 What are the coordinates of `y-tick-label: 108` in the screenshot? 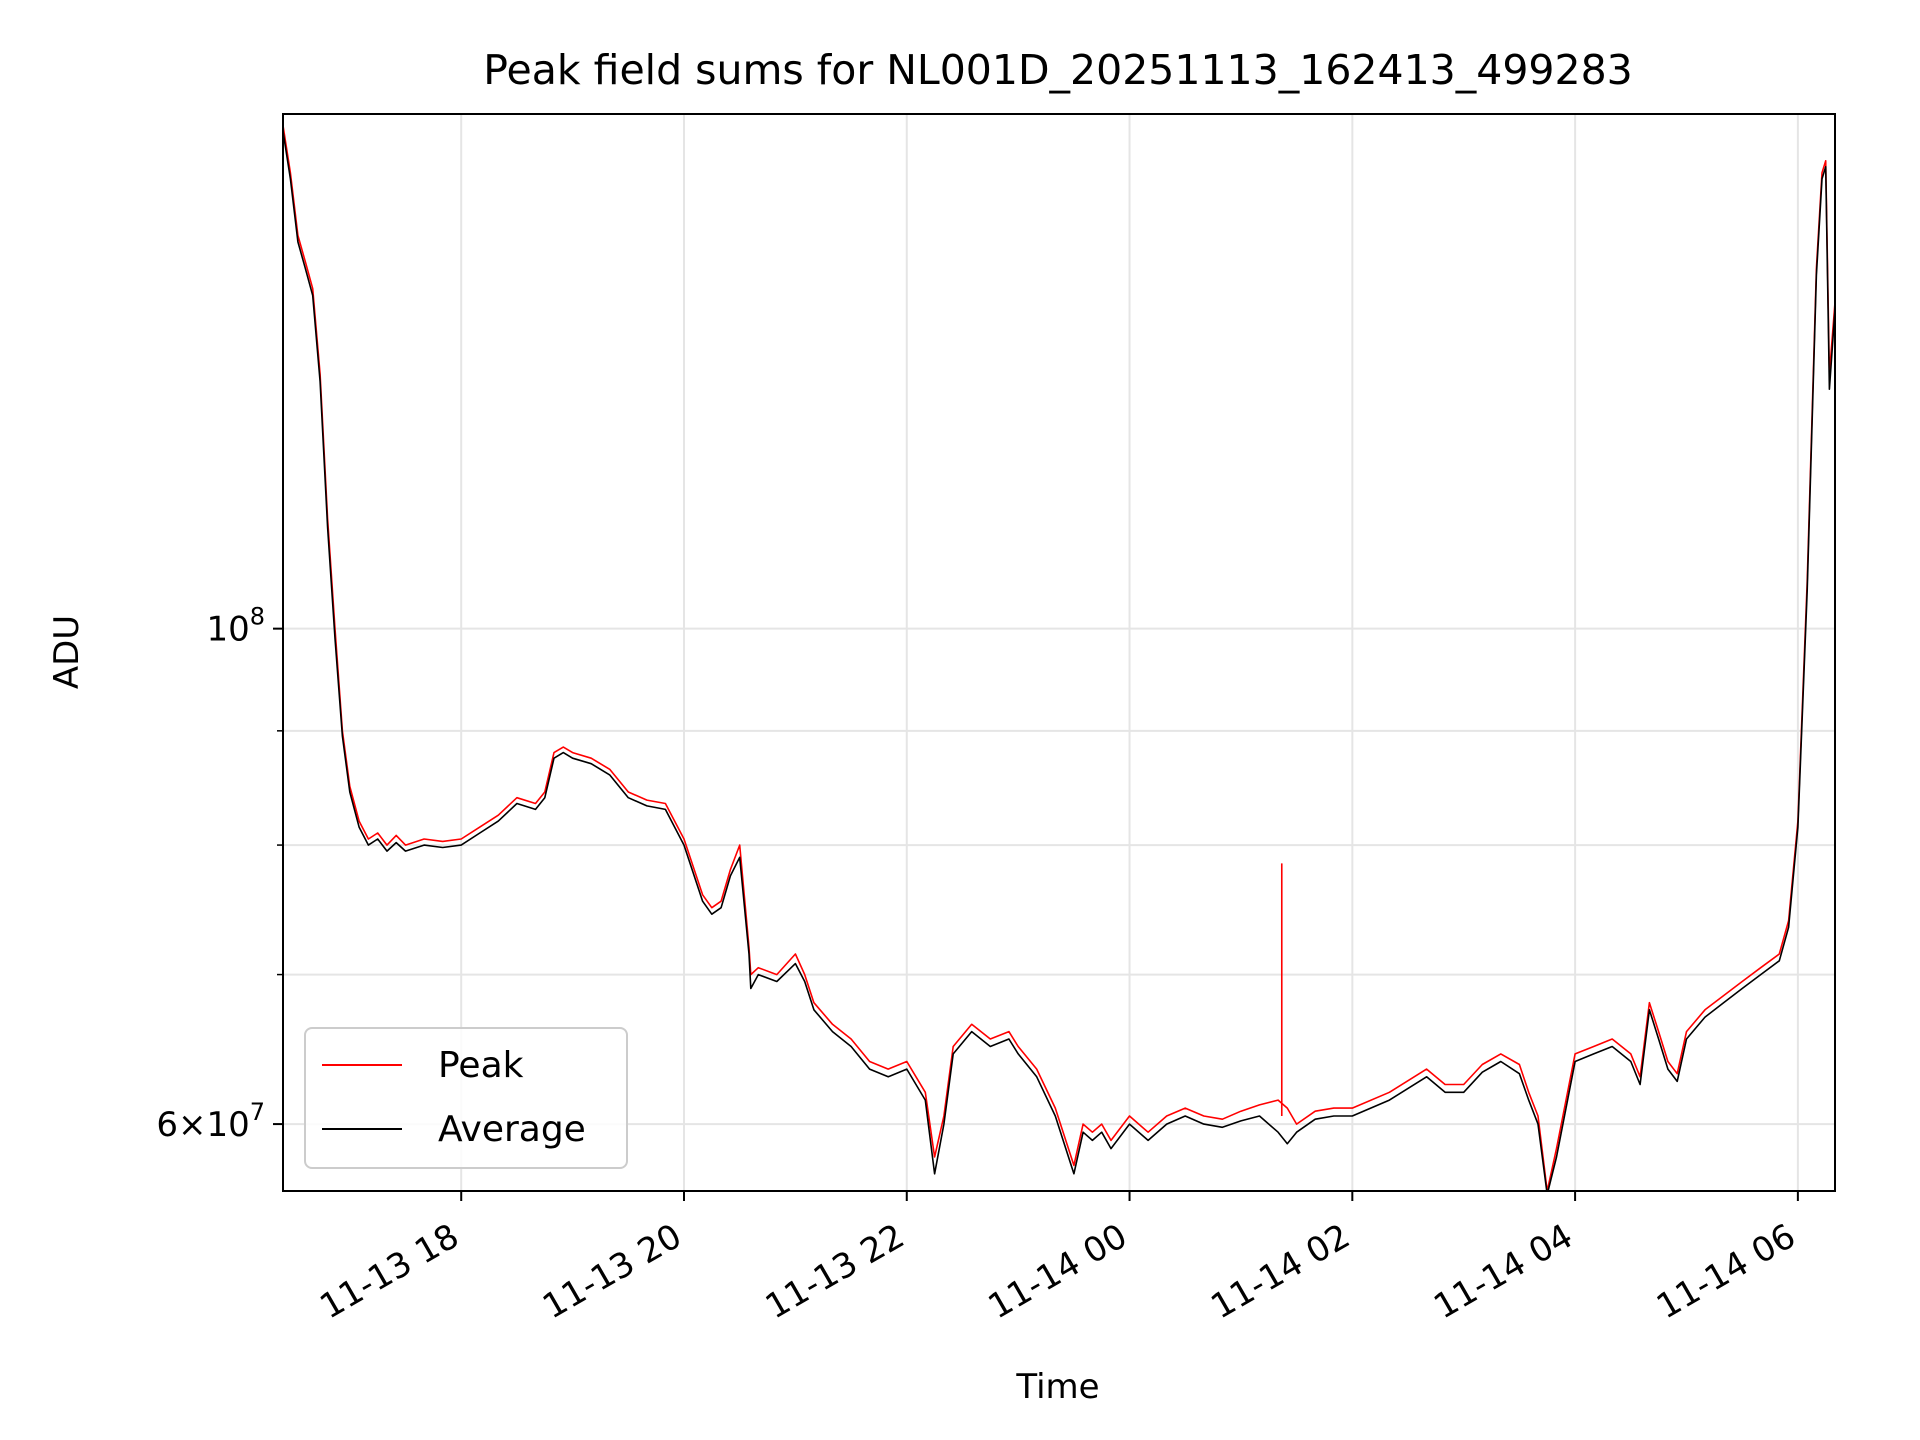 It's located at (235, 626).